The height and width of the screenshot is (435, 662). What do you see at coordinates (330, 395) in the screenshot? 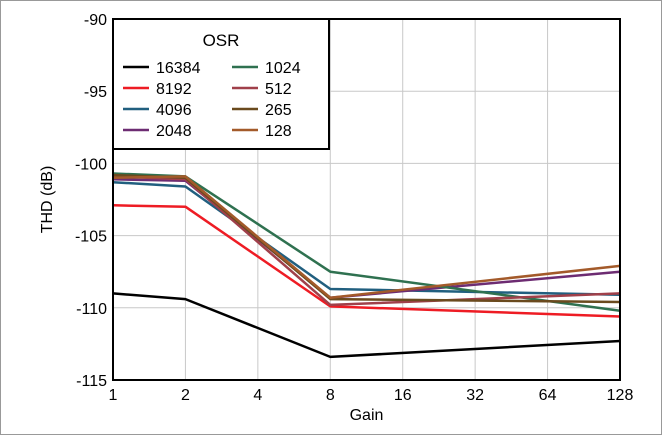
I see `x-tick-label: 8` at bounding box center [330, 395].